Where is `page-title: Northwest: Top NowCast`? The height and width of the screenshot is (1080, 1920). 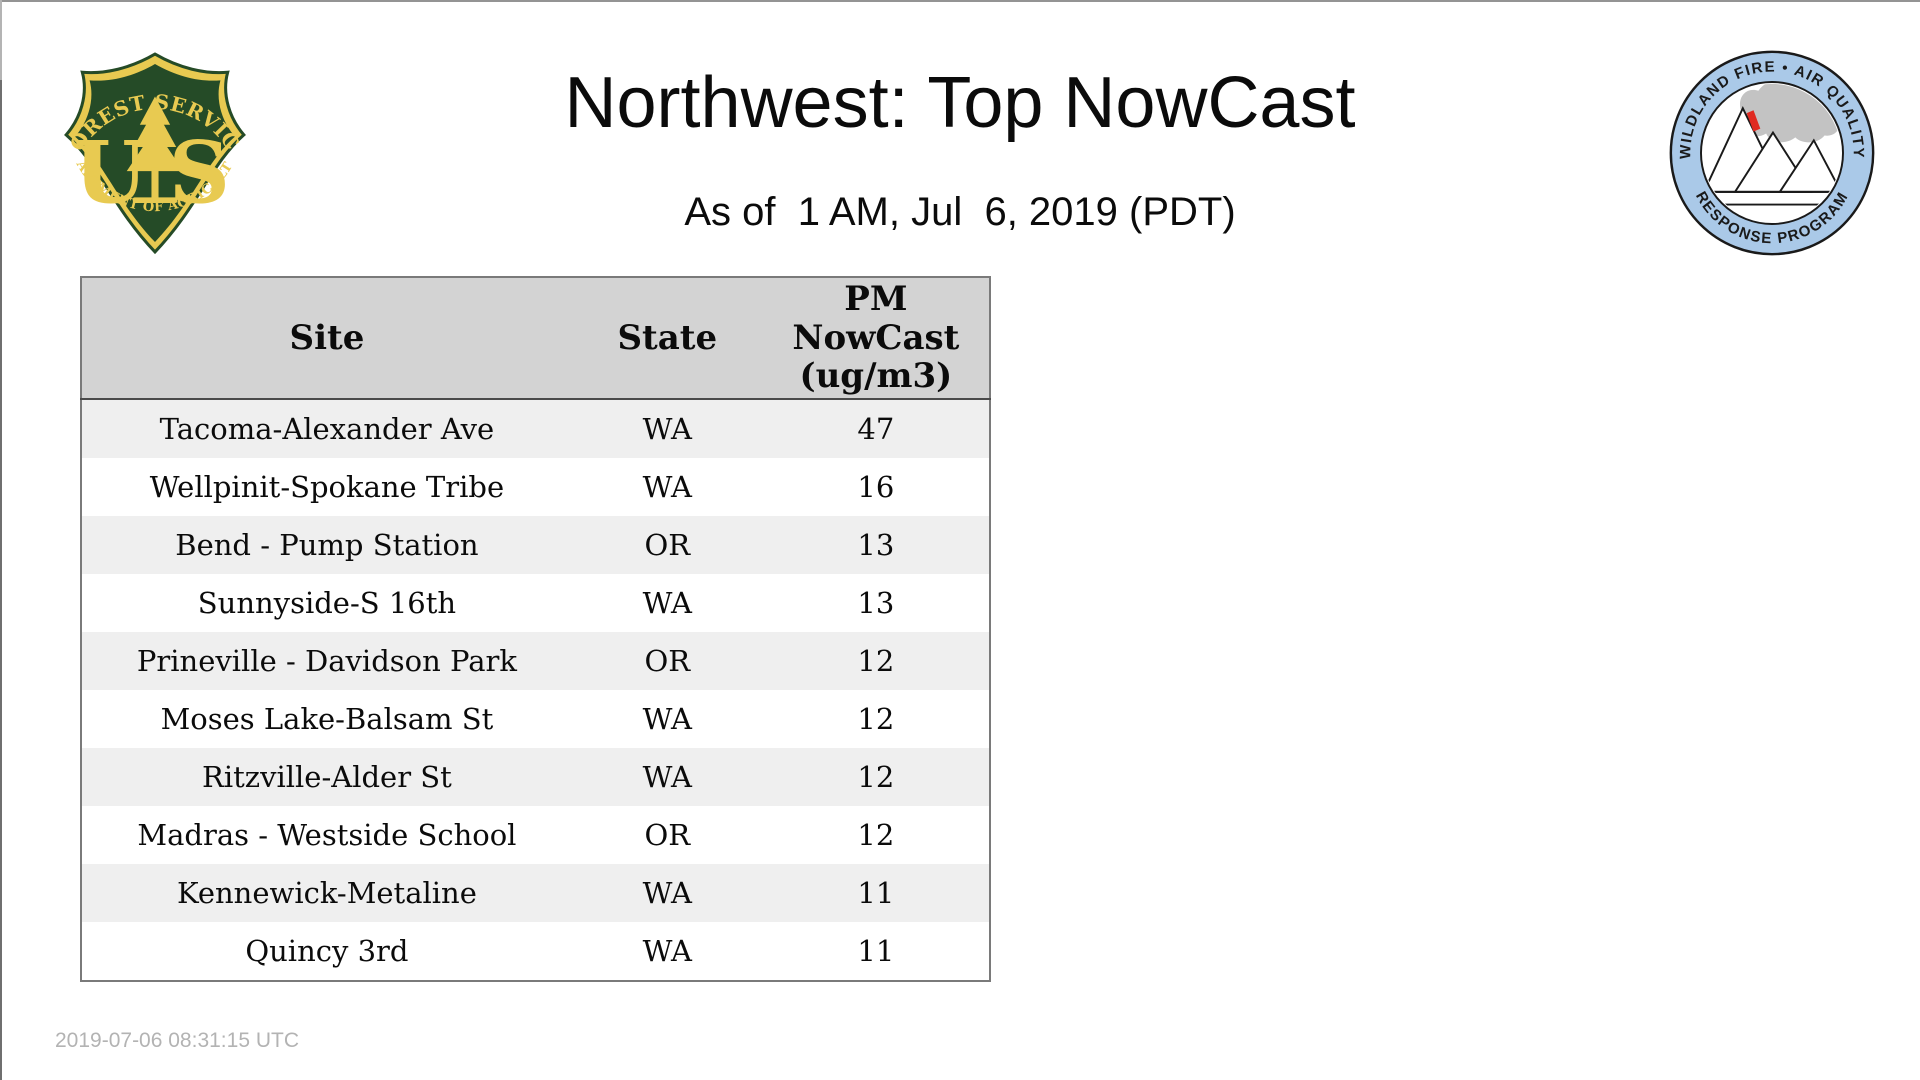 page-title: Northwest: Top NowCast is located at coordinates (960, 103).